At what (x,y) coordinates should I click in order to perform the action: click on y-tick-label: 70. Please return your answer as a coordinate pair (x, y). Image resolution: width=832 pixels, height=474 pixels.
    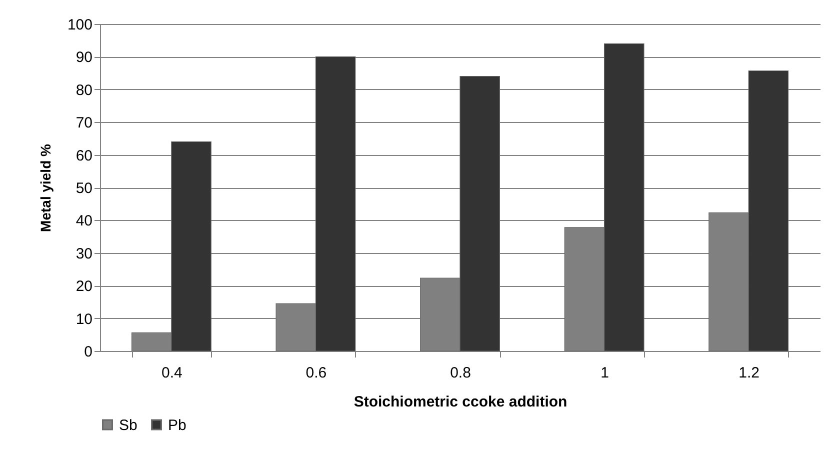
    Looking at the image, I should click on (84, 123).